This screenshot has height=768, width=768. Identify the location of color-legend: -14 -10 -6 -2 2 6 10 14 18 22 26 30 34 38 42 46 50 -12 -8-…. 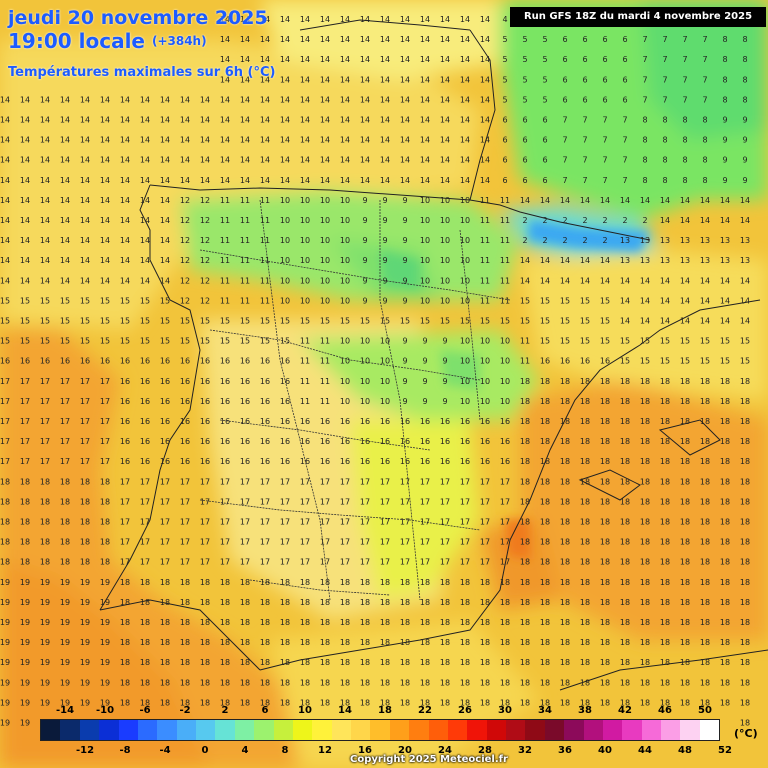
(400, 730).